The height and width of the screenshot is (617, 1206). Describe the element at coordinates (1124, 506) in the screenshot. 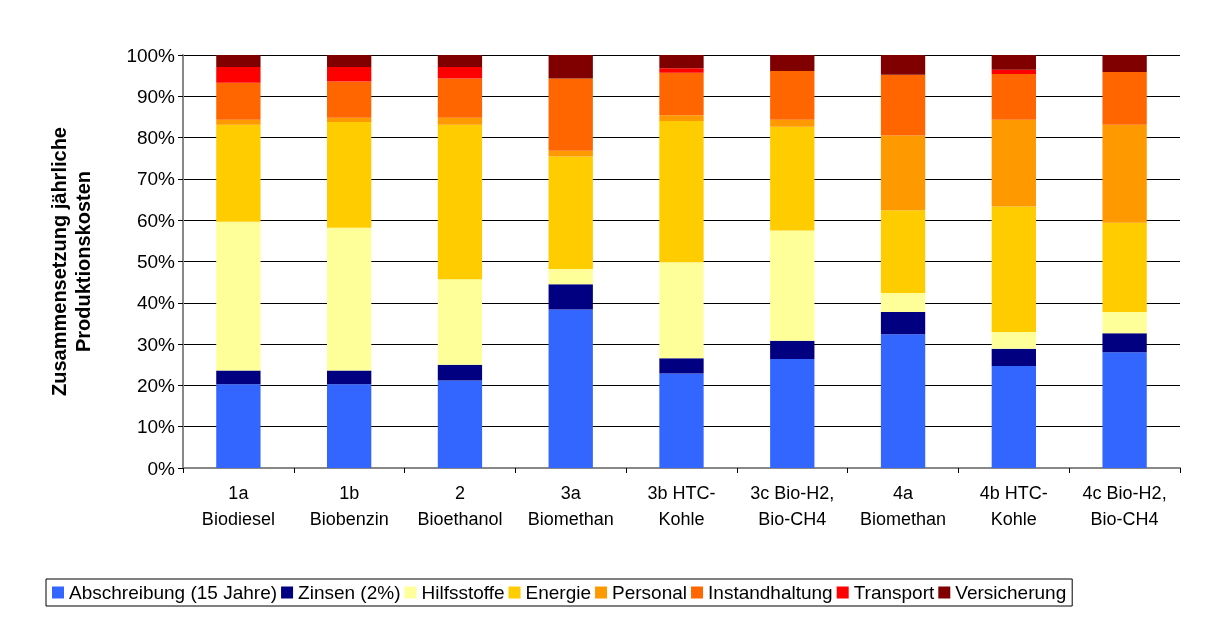

I see `x-tick-label: 4c Bio-H2, Bio-CH4` at that location.